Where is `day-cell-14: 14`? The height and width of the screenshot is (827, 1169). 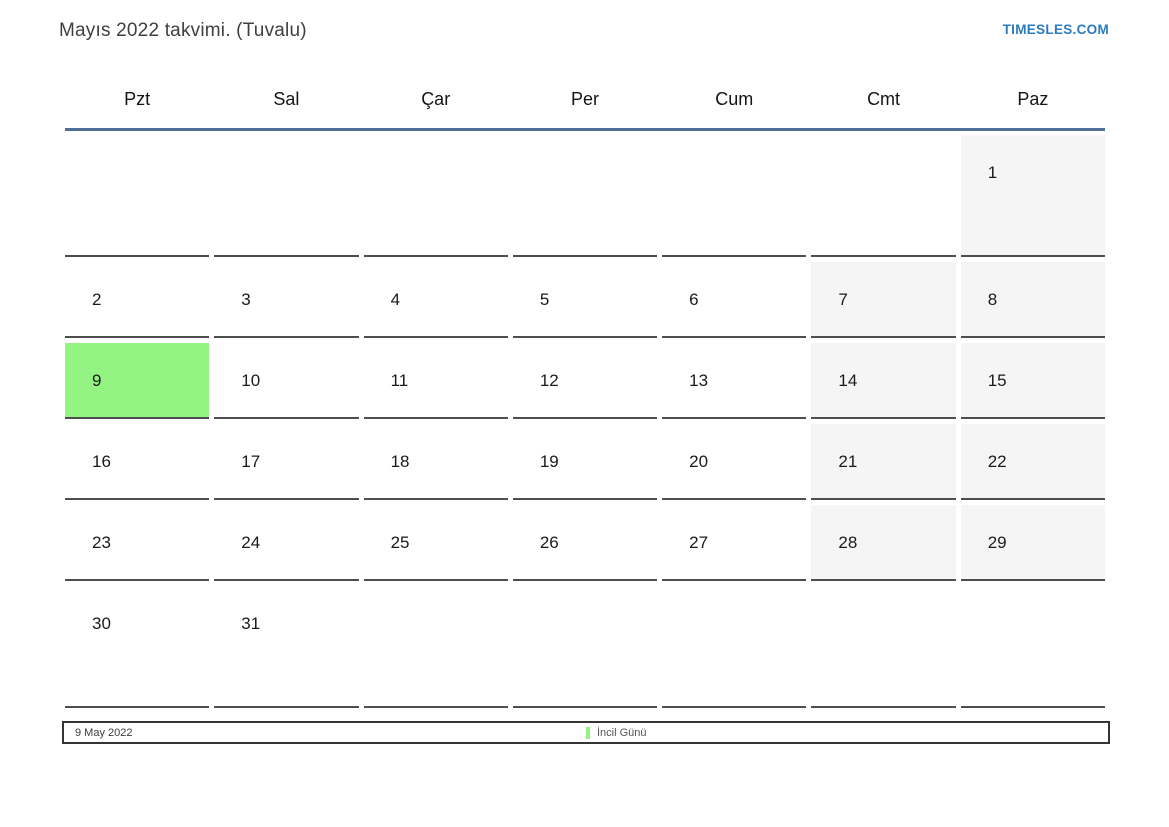 day-cell-14: 14 is located at coordinates (883, 381).